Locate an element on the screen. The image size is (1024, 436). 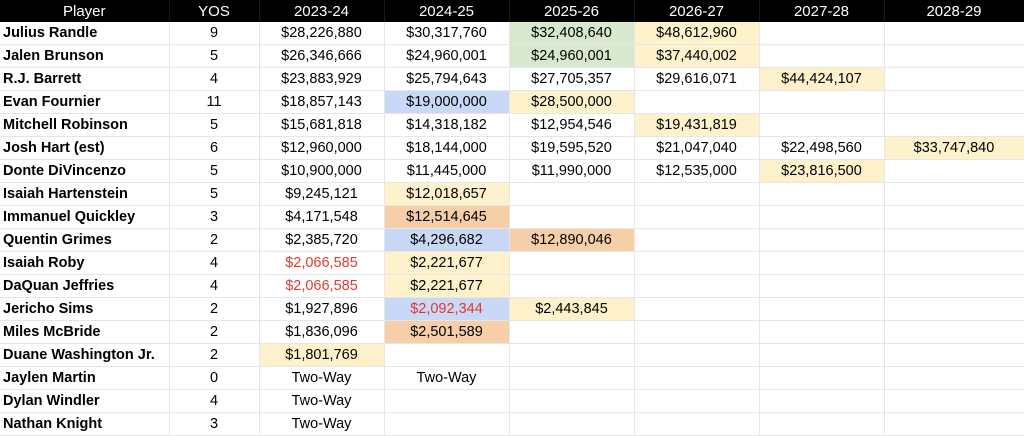
salary-cell: $2,385,720 is located at coordinates (322, 240).